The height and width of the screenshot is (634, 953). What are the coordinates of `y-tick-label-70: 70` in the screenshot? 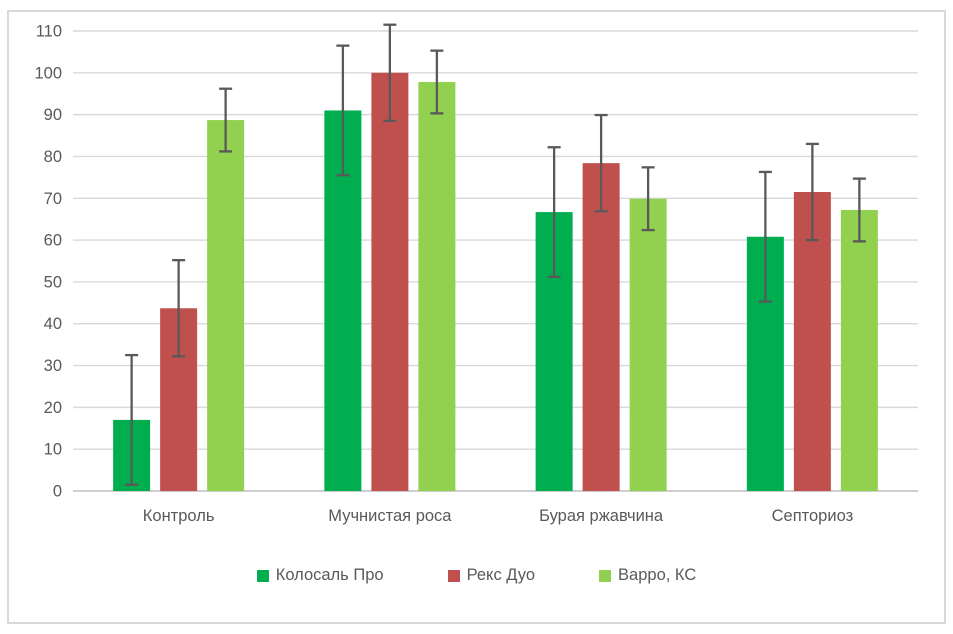 It's located at (53, 199).